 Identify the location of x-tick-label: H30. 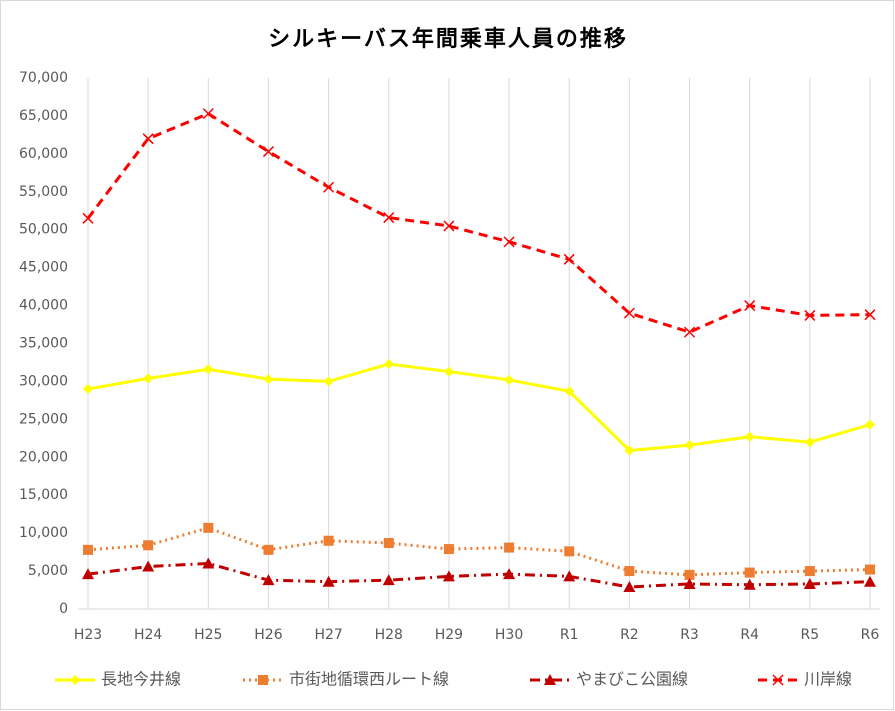
(509, 635).